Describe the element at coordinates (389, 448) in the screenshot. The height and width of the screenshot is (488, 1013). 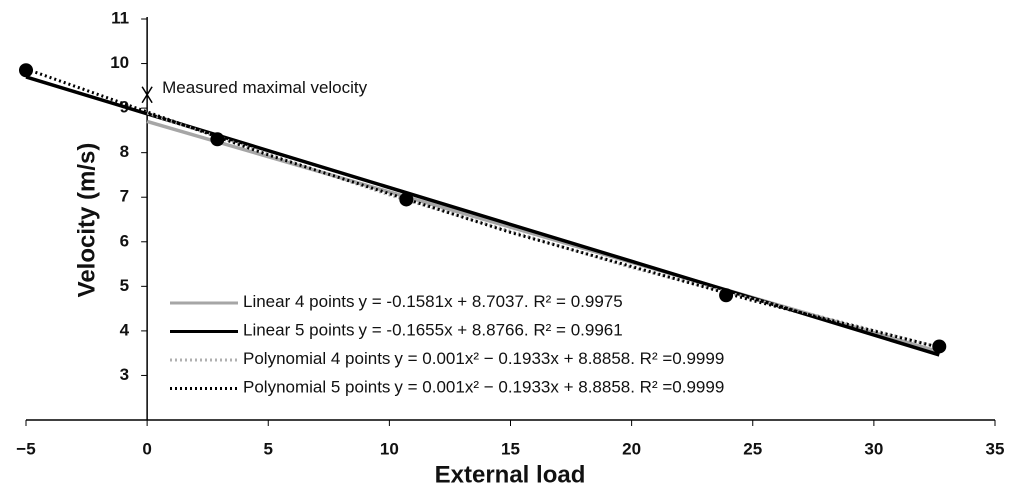
I see `x-tick-label: 10` at that location.